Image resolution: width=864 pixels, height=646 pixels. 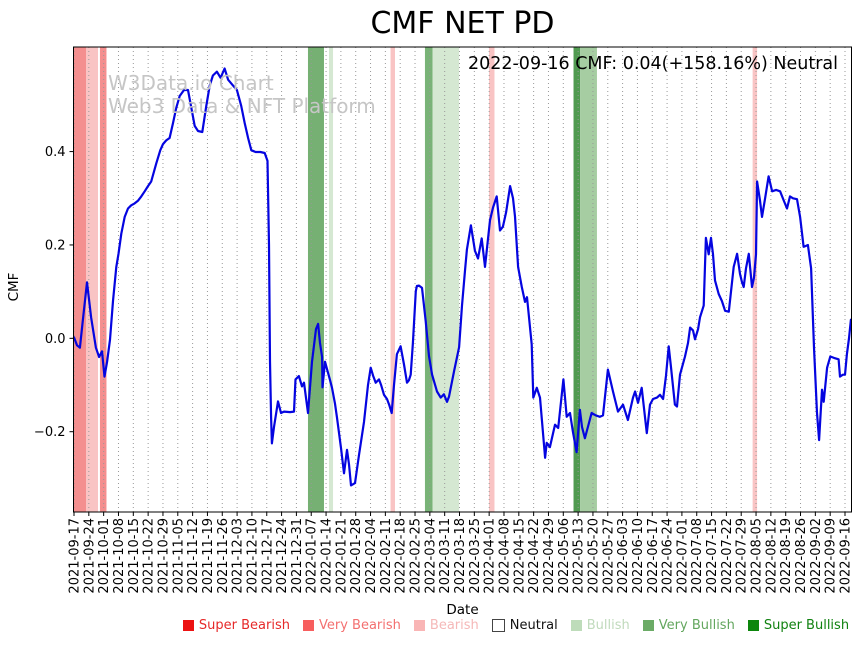 I want to click on x-tick-label-2022-02-04: 2022-02-04, so click(x=371, y=556).